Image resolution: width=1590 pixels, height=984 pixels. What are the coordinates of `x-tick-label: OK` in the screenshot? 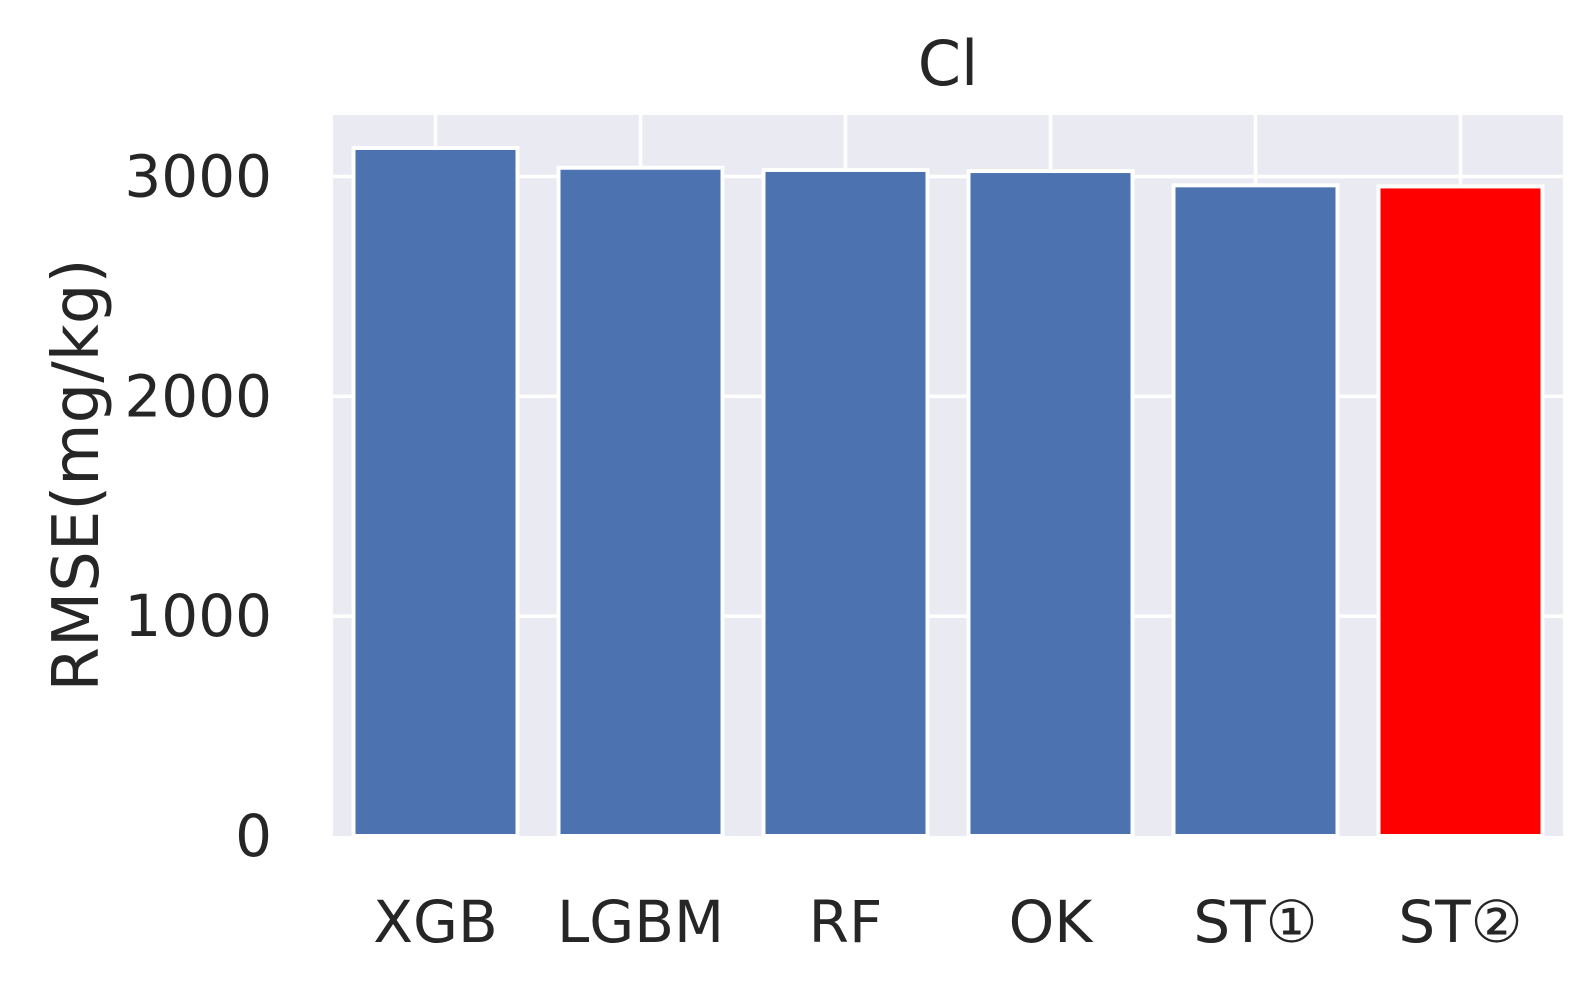 It's located at (1052, 922).